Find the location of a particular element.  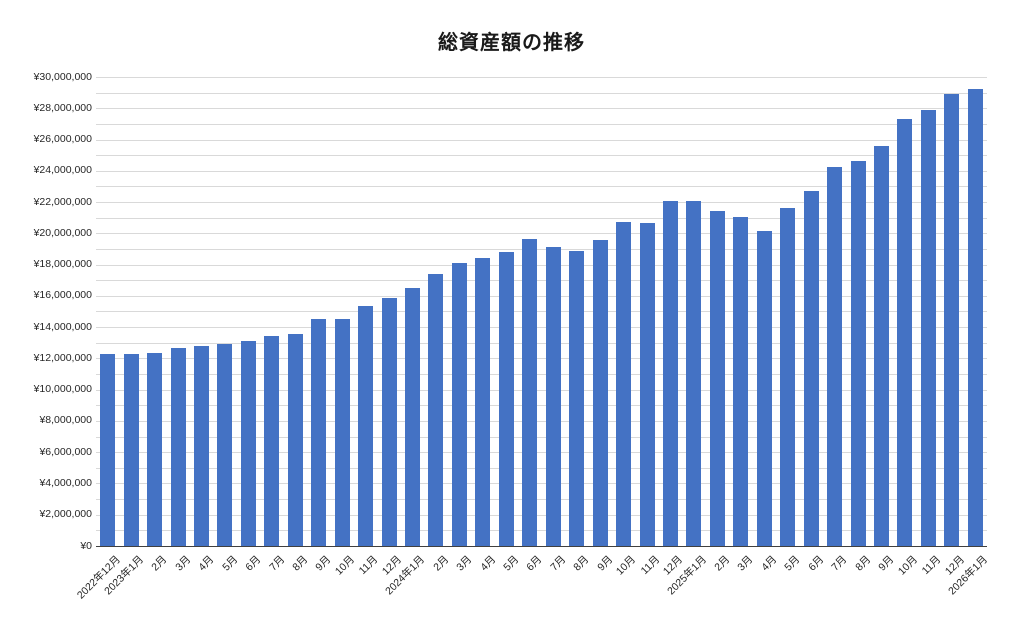

y-tick-label: ¥2,000,000 is located at coordinates (65, 514).